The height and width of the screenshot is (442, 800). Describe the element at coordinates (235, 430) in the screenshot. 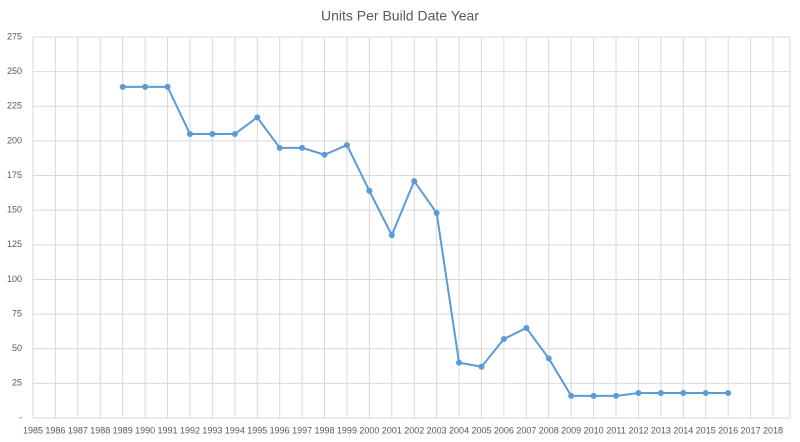

I see `x-tick-label: 1994` at that location.